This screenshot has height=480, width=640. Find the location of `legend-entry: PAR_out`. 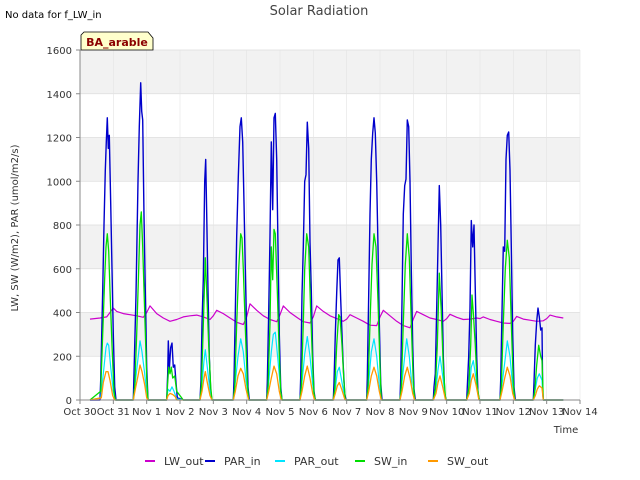

legend-entry: PAR_out is located at coordinates (316, 461).